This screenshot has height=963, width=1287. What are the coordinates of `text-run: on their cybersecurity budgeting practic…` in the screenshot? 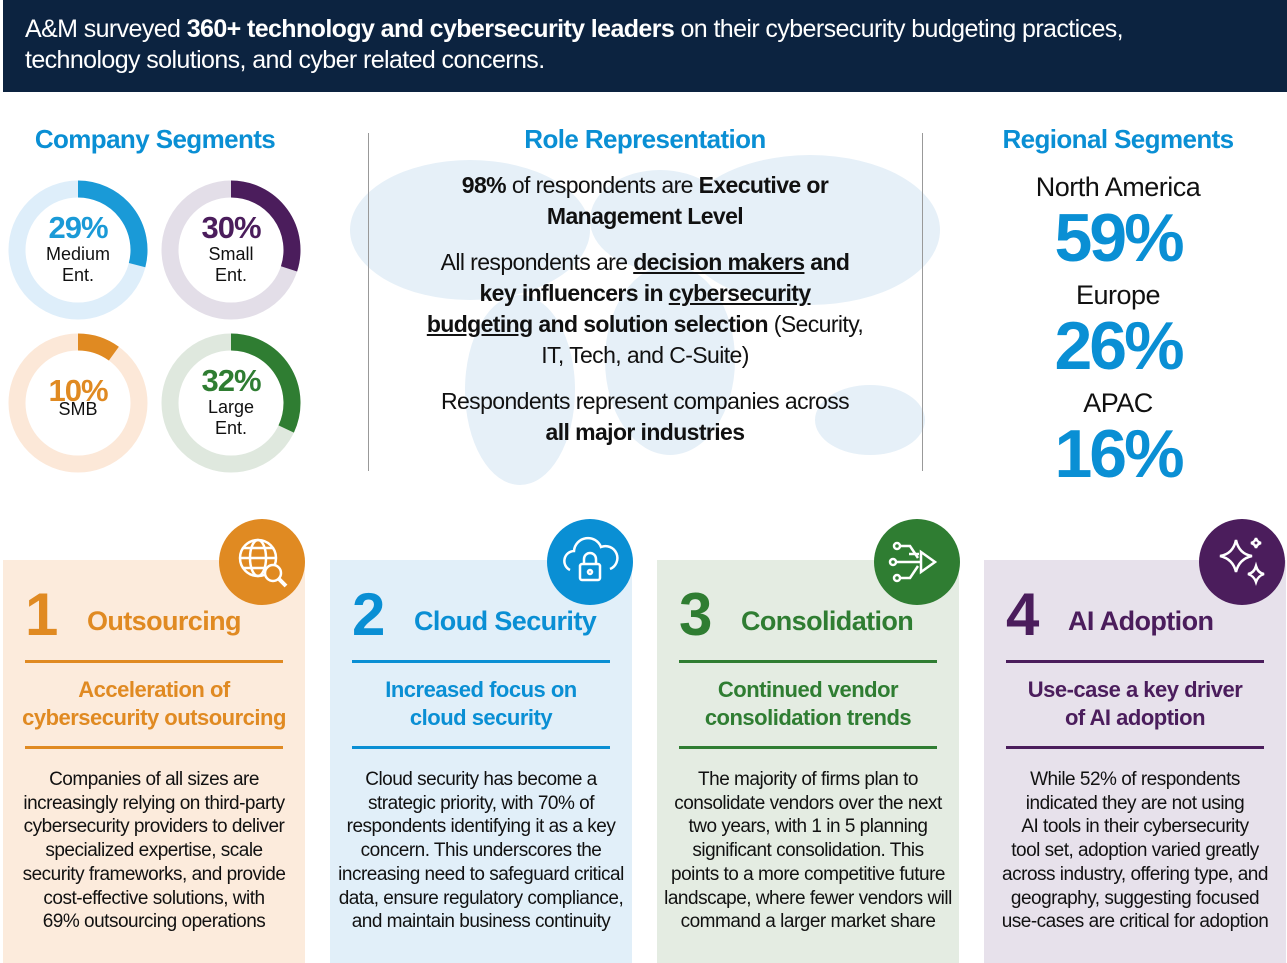 It's located at (574, 44).